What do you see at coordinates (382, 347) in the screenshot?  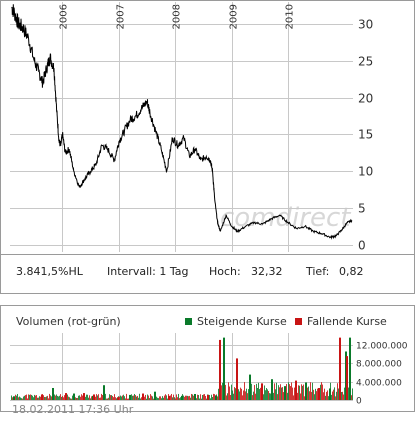 I see `volume-y-tick-label: 12.000.000` at bounding box center [382, 347].